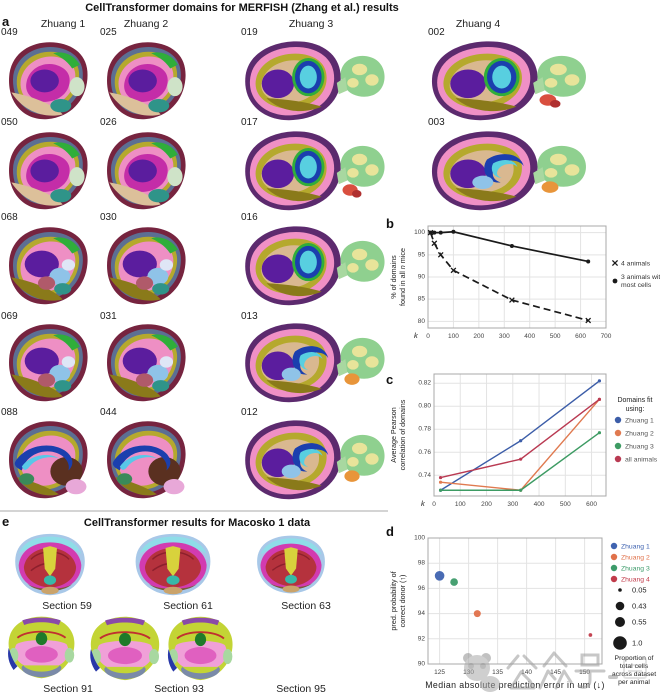 This screenshot has height=698, width=660. Describe the element at coordinates (6, 21) in the screenshot. I see `panel-a-label: a` at that location.